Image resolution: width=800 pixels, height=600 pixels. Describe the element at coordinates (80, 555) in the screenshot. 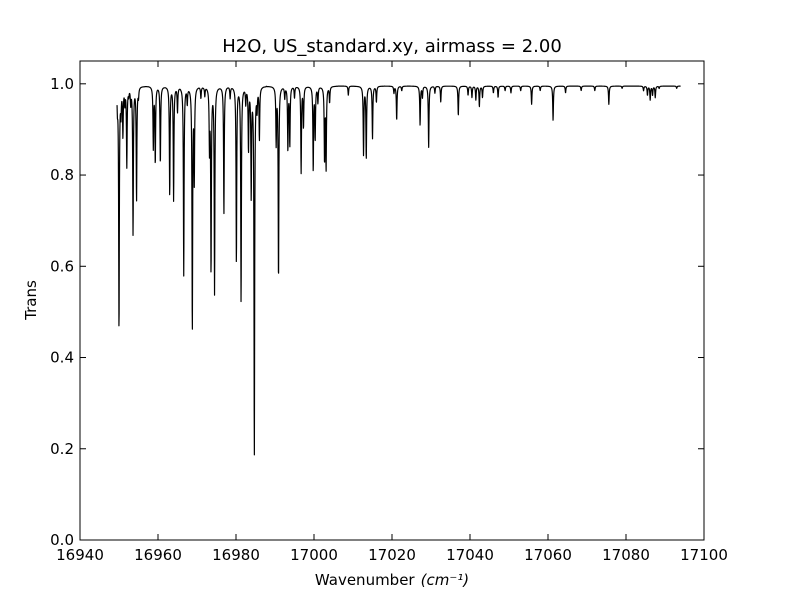

I see `x-tick-label: 16940` at that location.